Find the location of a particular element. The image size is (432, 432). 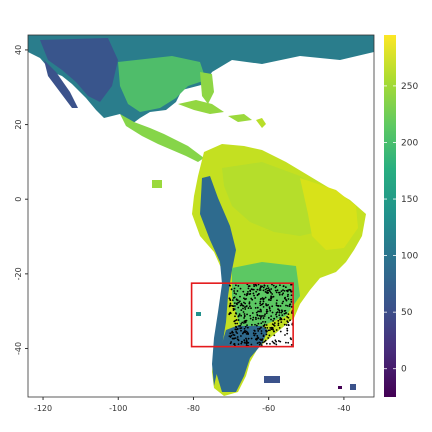

colorbar is located at coordinates (390, 216).